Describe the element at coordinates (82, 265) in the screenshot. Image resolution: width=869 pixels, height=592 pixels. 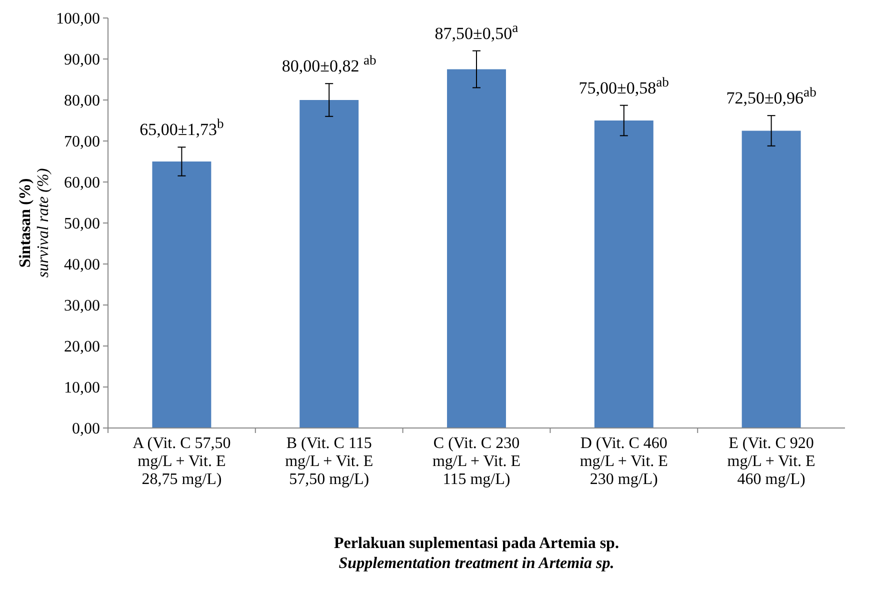
I see `y-tick-label: 40,00` at that location.